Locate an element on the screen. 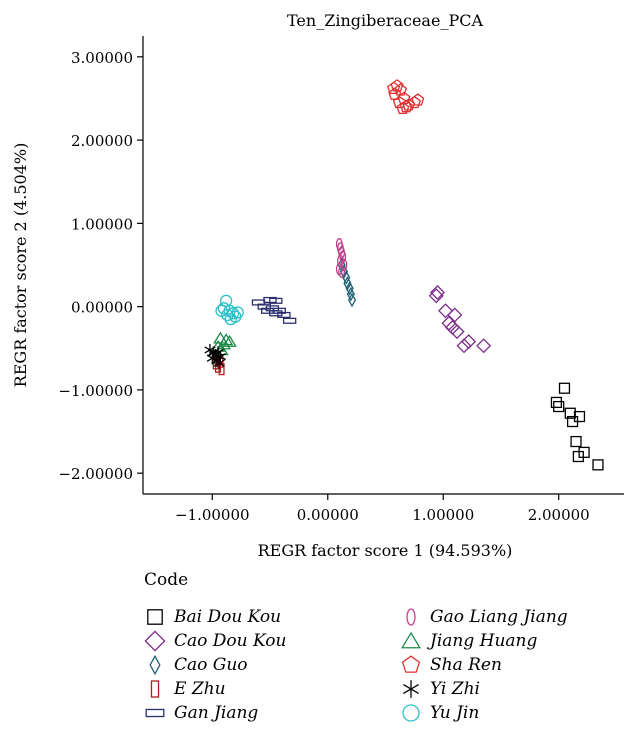 The width and height of the screenshot is (624, 736). y-tick-label: 1.00000 is located at coordinates (102, 224).